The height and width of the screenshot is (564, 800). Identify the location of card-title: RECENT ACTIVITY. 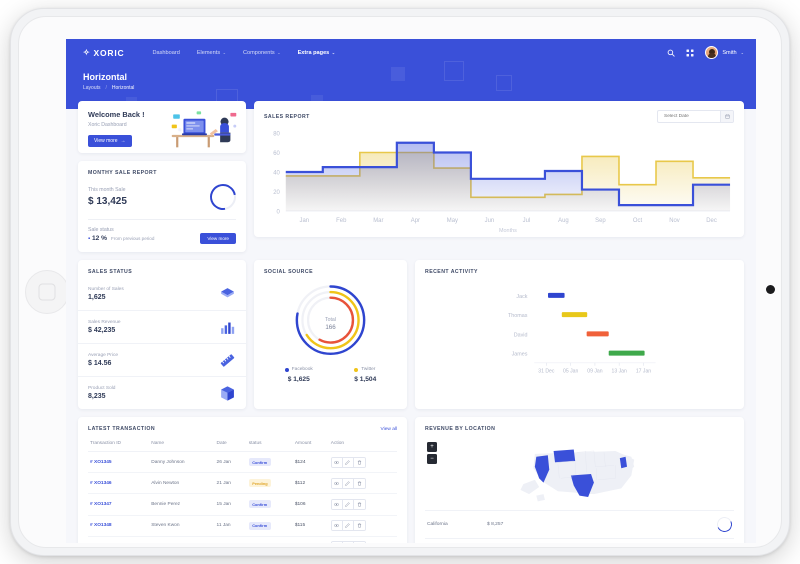
(451, 272).